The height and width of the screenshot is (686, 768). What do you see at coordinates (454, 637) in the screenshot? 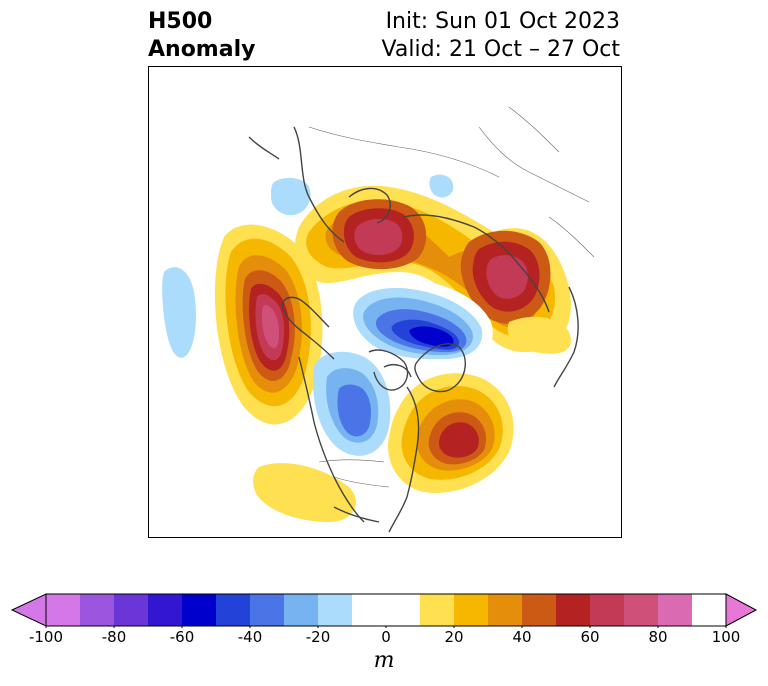
I see `colorbar-tick-label: 20` at bounding box center [454, 637].